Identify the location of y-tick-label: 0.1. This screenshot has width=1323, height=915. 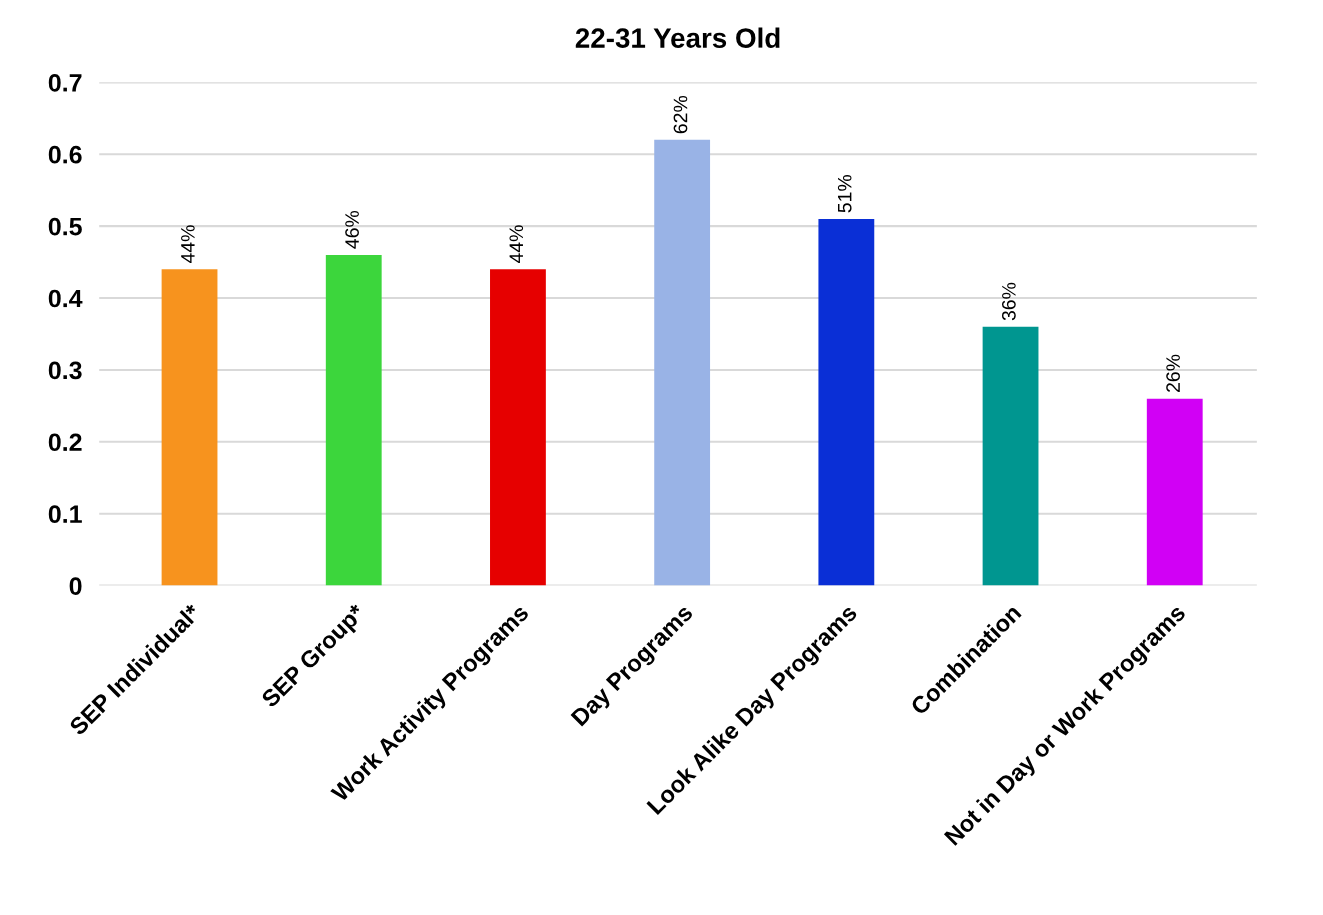
(65, 514).